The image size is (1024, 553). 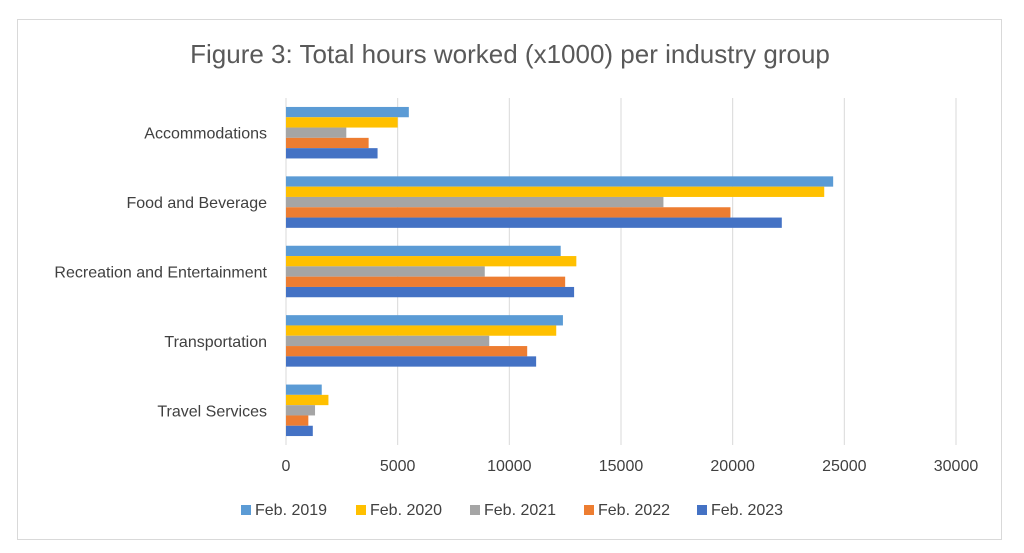 I want to click on legend-label: Feb. 2021, so click(x=520, y=510).